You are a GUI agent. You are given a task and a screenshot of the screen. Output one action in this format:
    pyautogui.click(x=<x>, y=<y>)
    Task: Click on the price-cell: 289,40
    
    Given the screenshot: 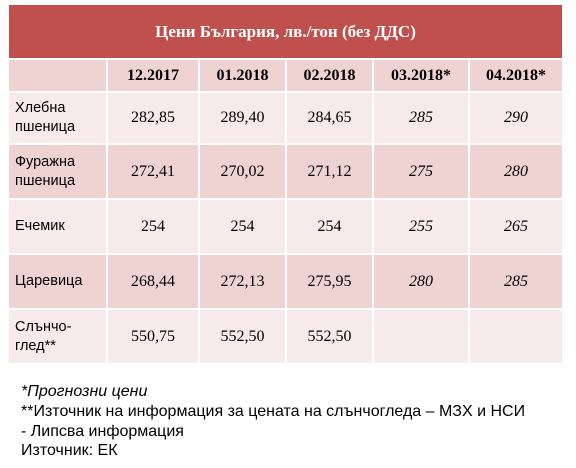 What is the action you would take?
    pyautogui.click(x=242, y=118)
    